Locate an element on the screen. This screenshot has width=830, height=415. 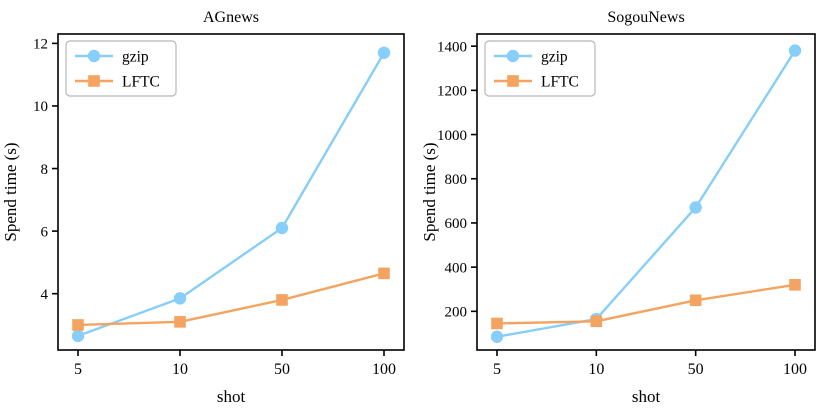
y-tick-label: 800 is located at coordinates (456, 180).